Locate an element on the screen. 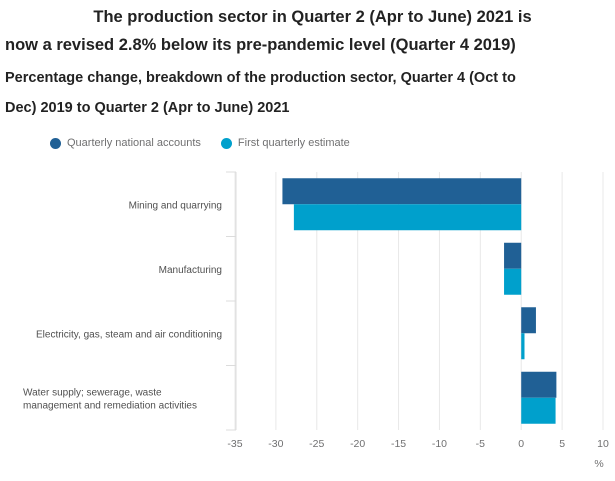  category-label-line: Water supply; sewerage, waste is located at coordinates (92, 392).